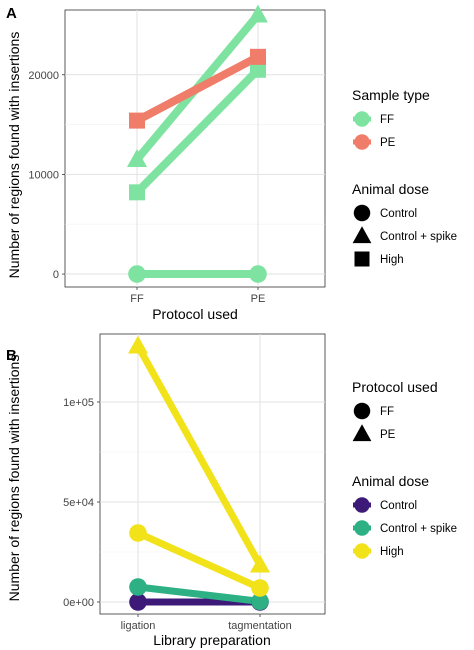 This screenshot has width=474, height=650. Describe the element at coordinates (258, 299) in the screenshot. I see `x-tick-label: PE` at that location.